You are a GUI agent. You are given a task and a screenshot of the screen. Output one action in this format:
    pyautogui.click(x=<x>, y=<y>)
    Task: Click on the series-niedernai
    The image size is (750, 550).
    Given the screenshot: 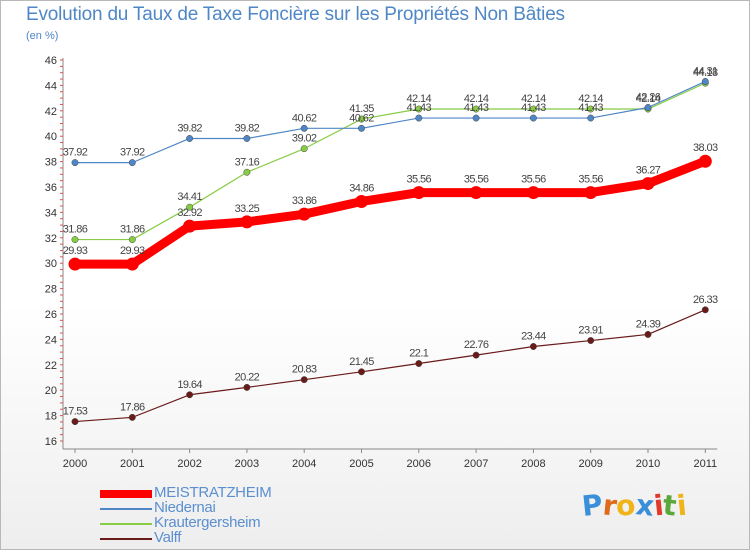 What is the action you would take?
    pyautogui.click(x=390, y=122)
    